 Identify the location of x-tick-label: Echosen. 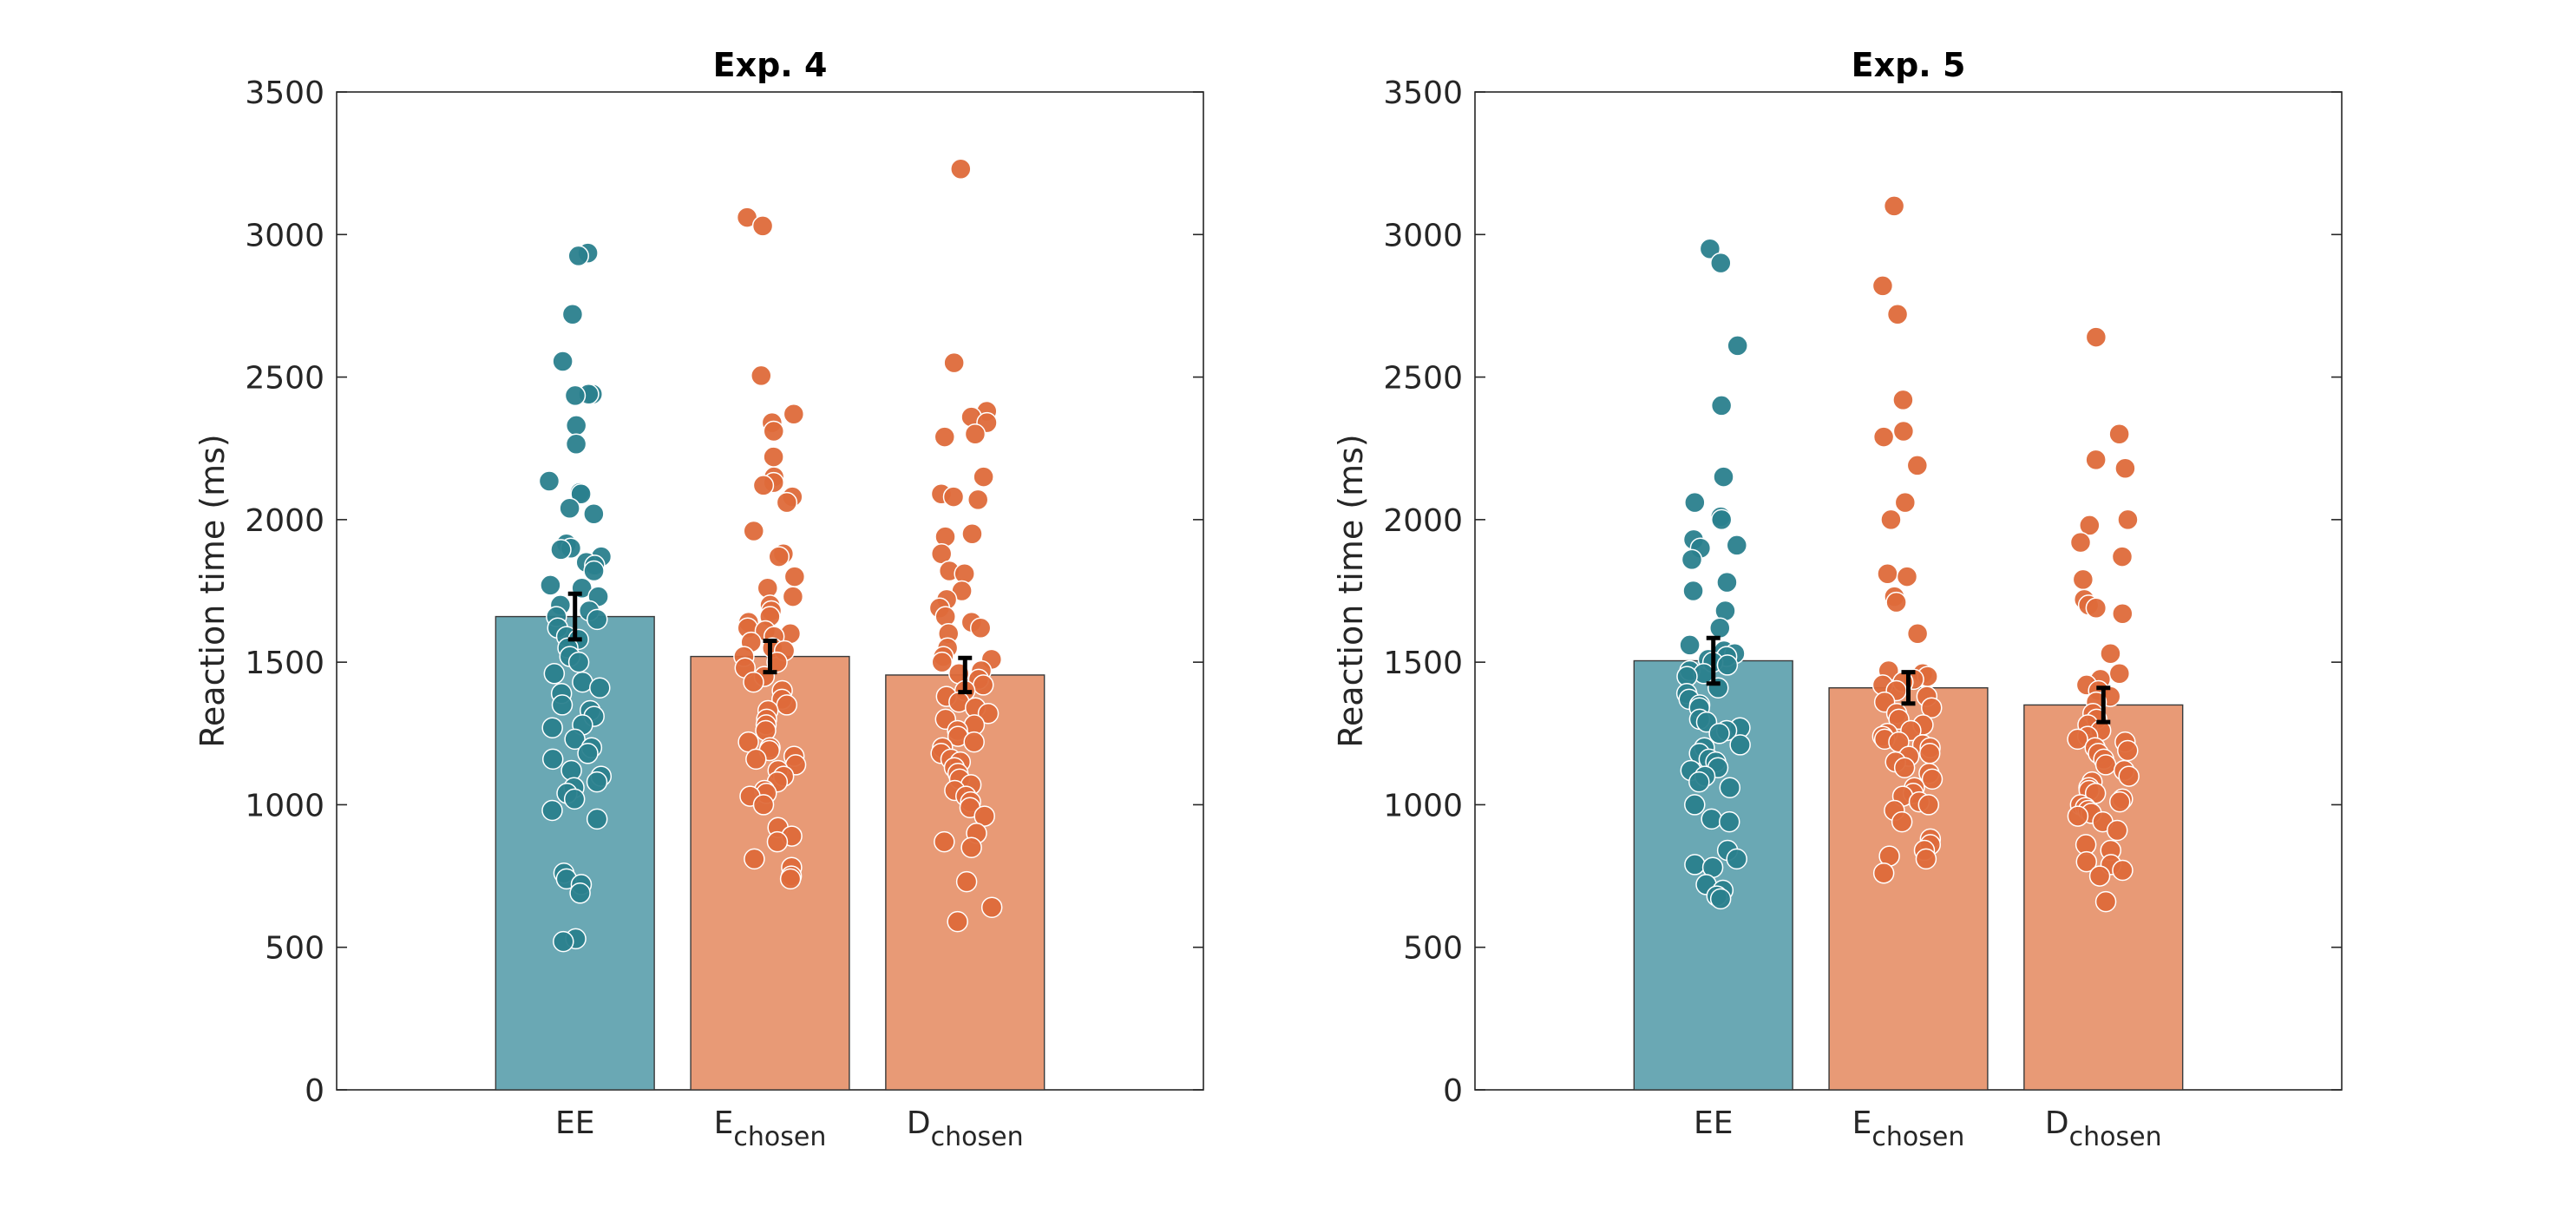
(770, 1128).